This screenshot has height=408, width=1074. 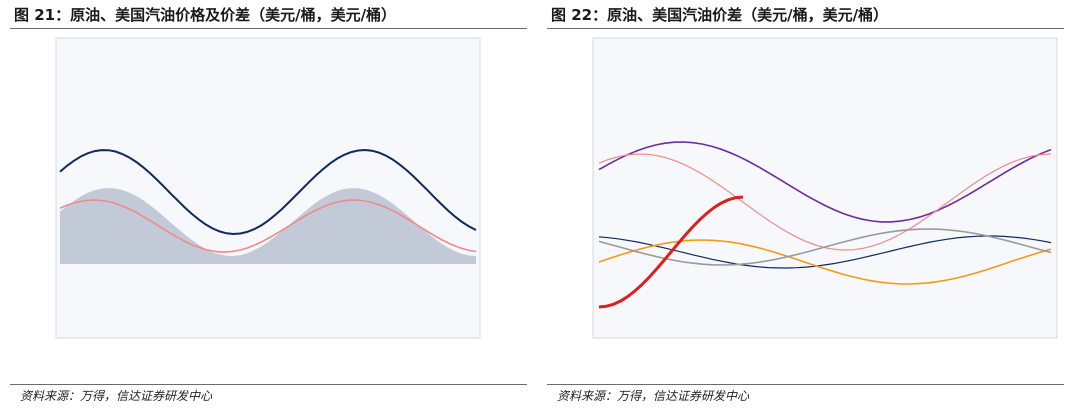 What do you see at coordinates (720, 15) in the screenshot?
I see `right-figure-title: 图 22：原油、美国汽油价差（美元/桶，美元/桶）` at bounding box center [720, 15].